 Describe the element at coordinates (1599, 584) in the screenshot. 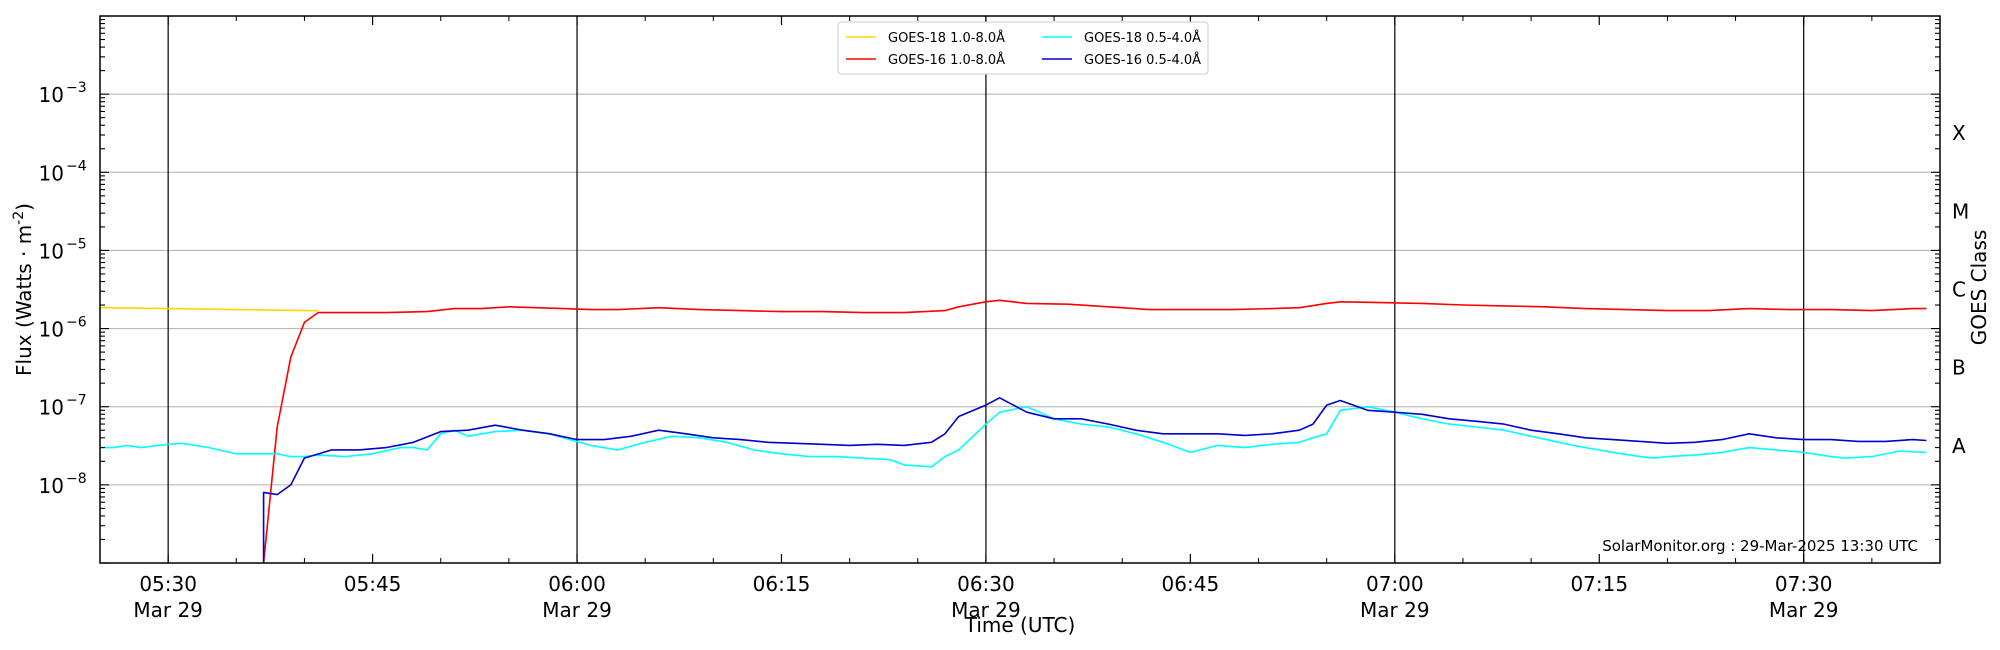

I see `x-tick-label: 07:15` at that location.